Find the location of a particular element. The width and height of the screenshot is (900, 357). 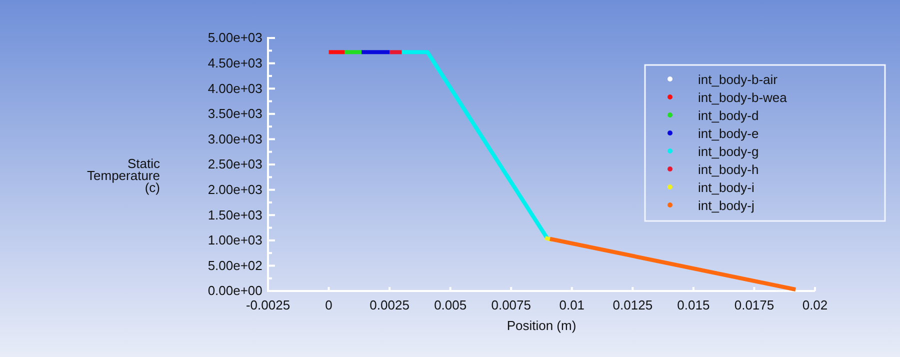

legend-label: int_body-e is located at coordinates (728, 133).